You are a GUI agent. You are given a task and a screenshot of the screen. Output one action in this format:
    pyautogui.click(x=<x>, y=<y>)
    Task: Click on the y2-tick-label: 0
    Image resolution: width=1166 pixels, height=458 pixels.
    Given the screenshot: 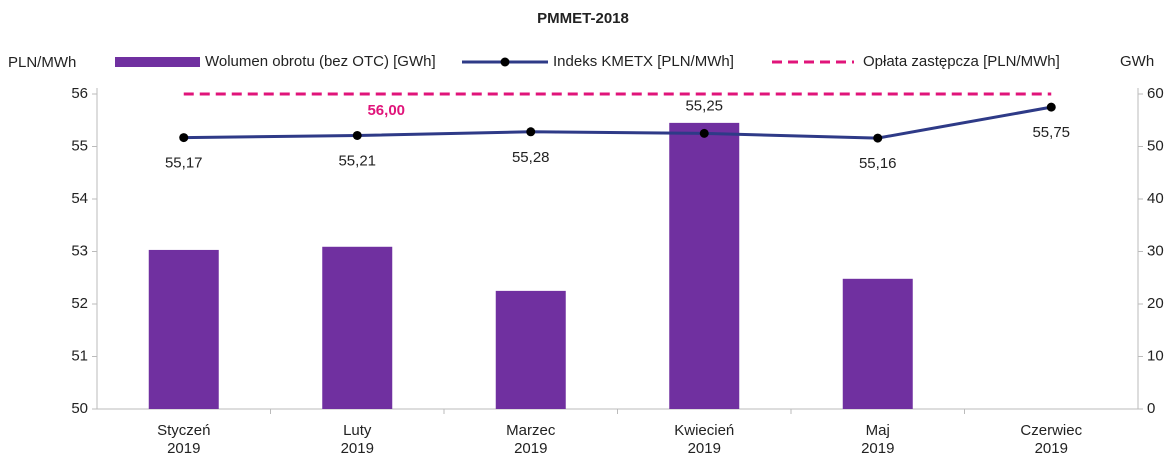 What is the action you would take?
    pyautogui.click(x=1151, y=408)
    